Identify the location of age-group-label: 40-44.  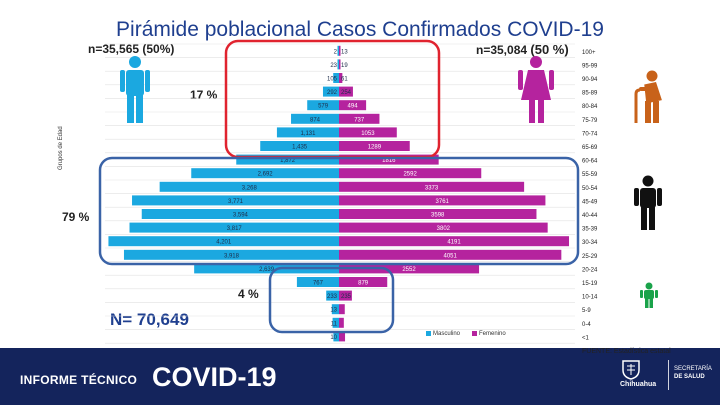
(590, 216).